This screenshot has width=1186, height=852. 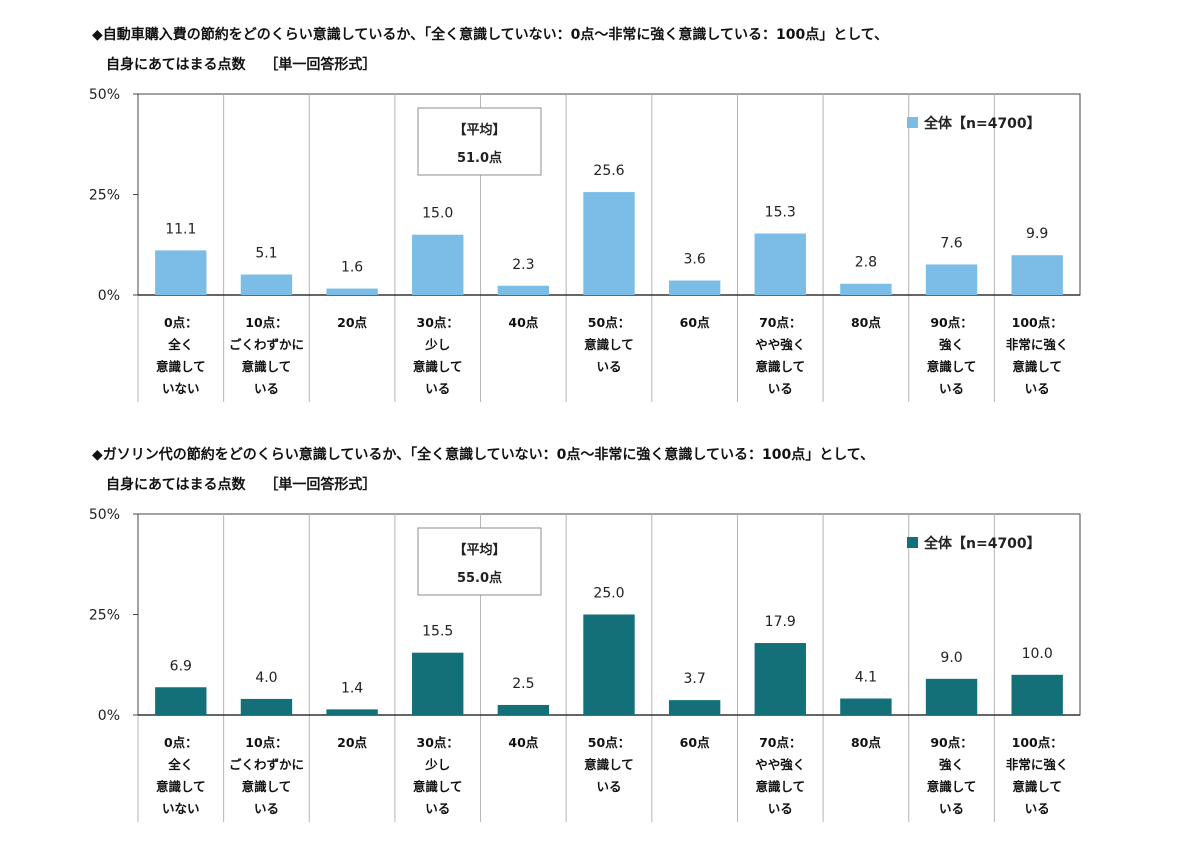 What do you see at coordinates (104, 515) in the screenshot?
I see `y-tick-label: 50%` at bounding box center [104, 515].